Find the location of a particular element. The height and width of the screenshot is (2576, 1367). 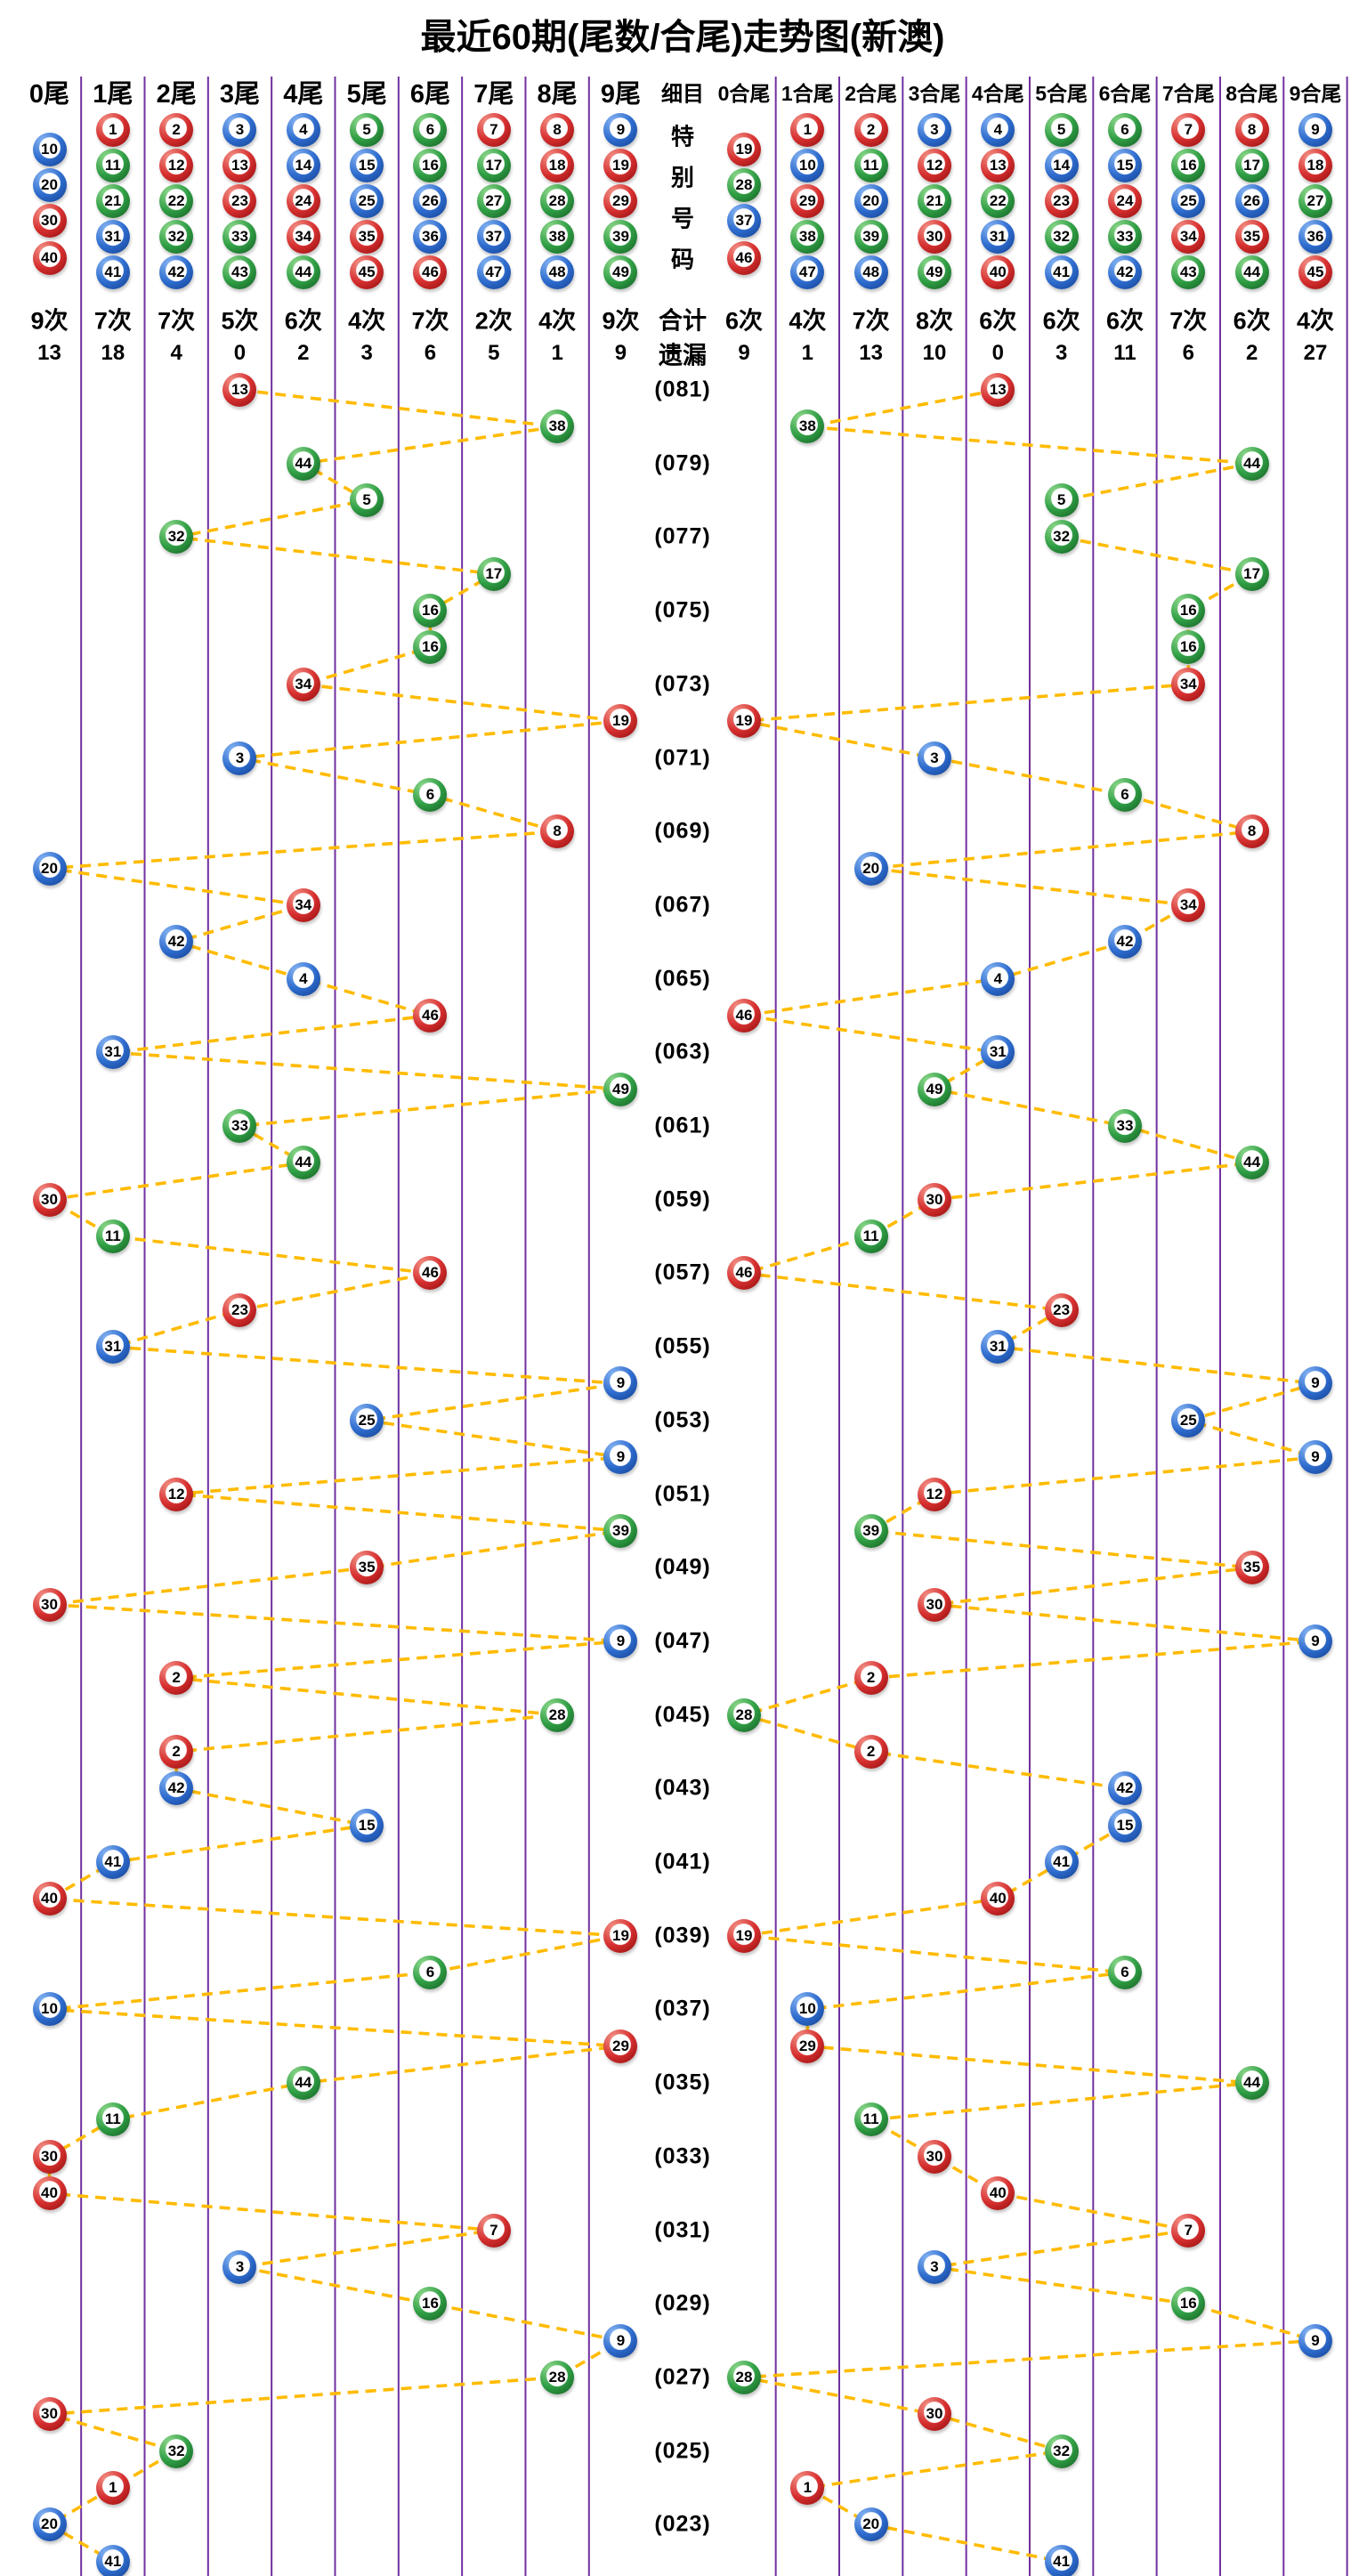

legend-ball: 25 is located at coordinates (1188, 201).